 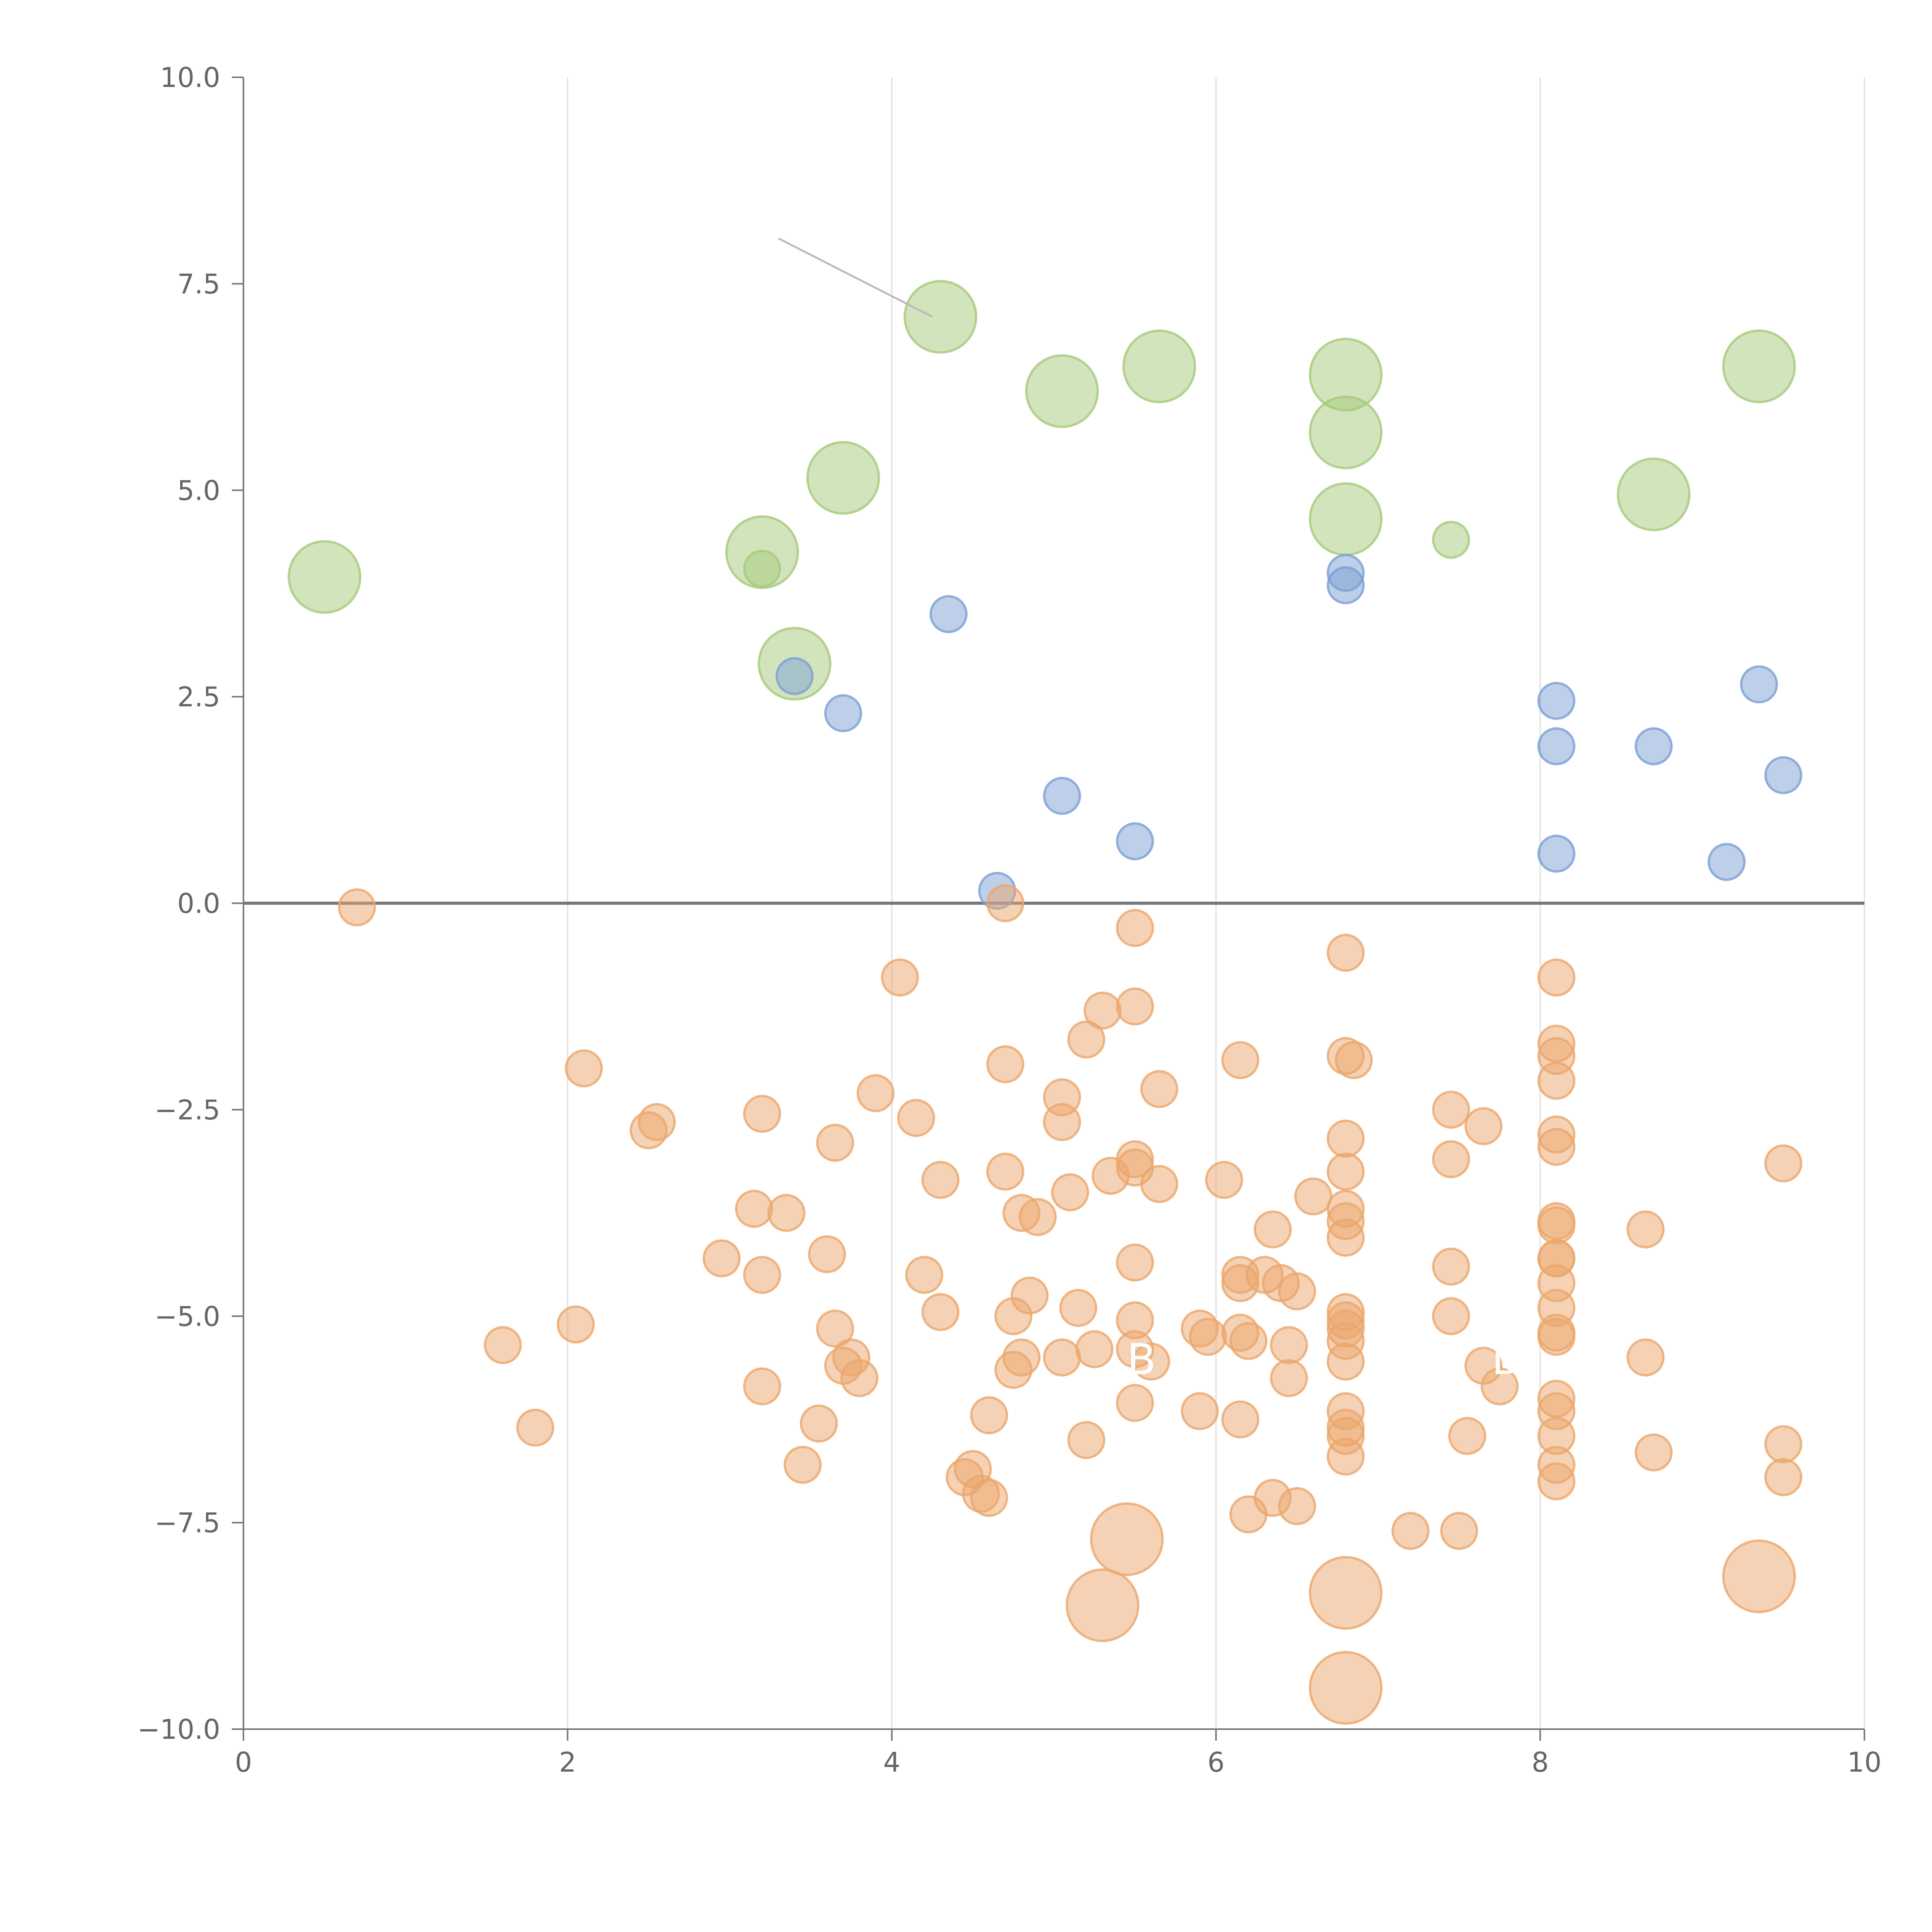 I want to click on y-tick-label: −7.5, so click(x=188, y=1523).